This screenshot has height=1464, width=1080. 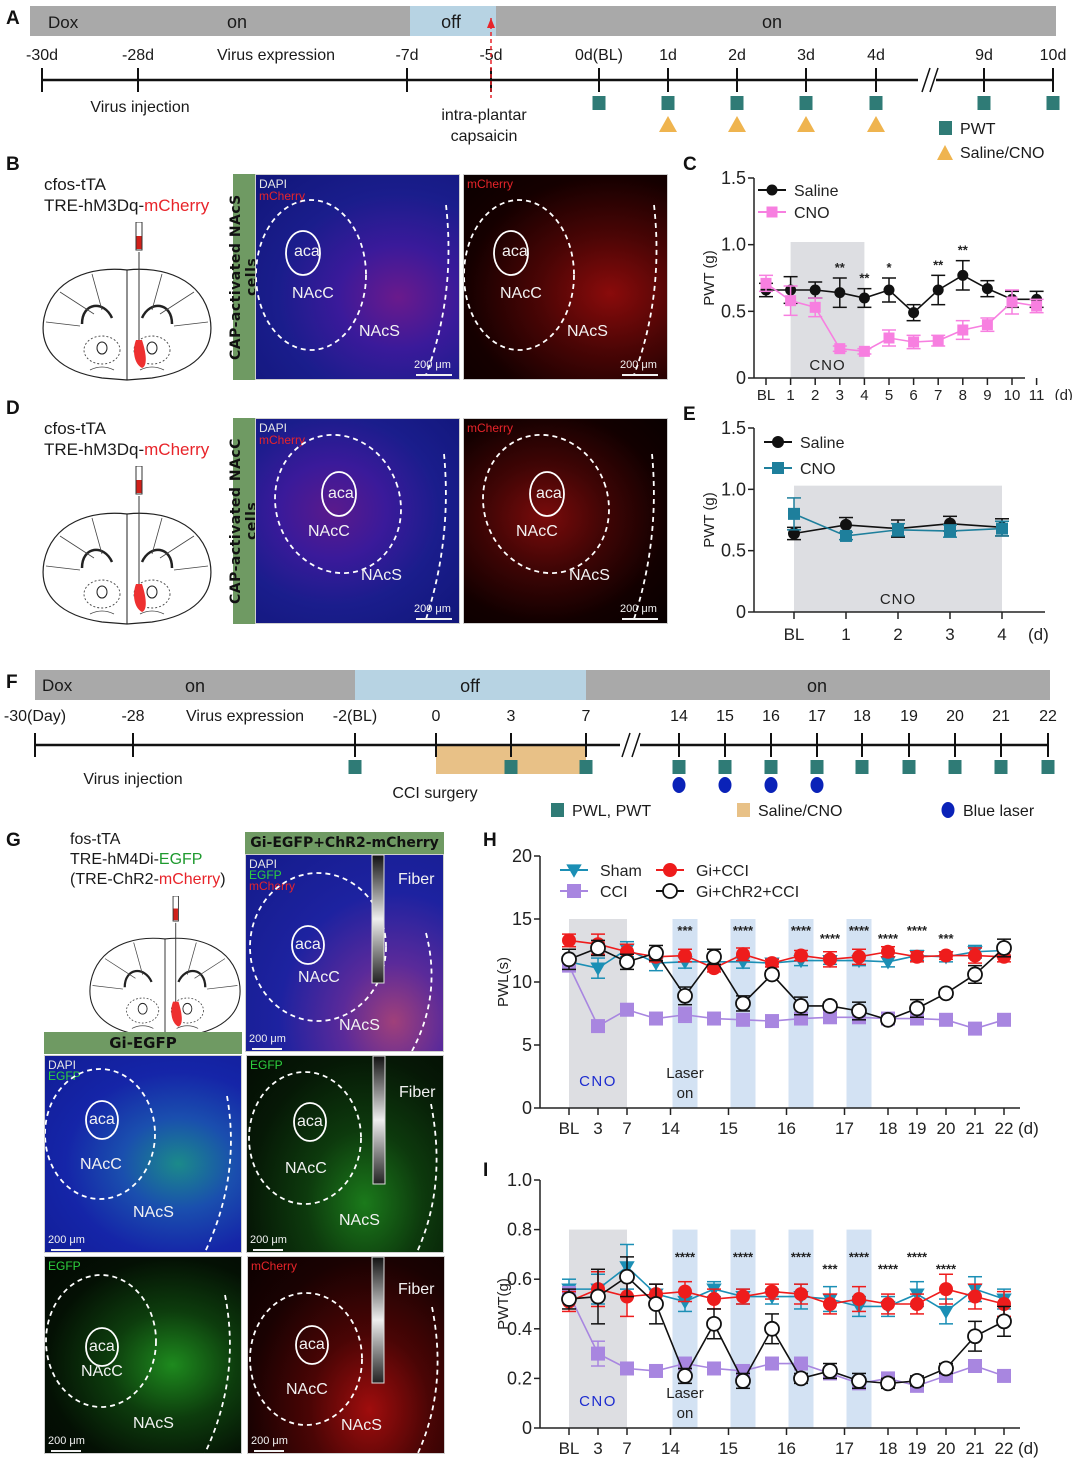 What do you see at coordinates (948, 810) in the screenshot?
I see `legend-blue-laser-icon` at bounding box center [948, 810].